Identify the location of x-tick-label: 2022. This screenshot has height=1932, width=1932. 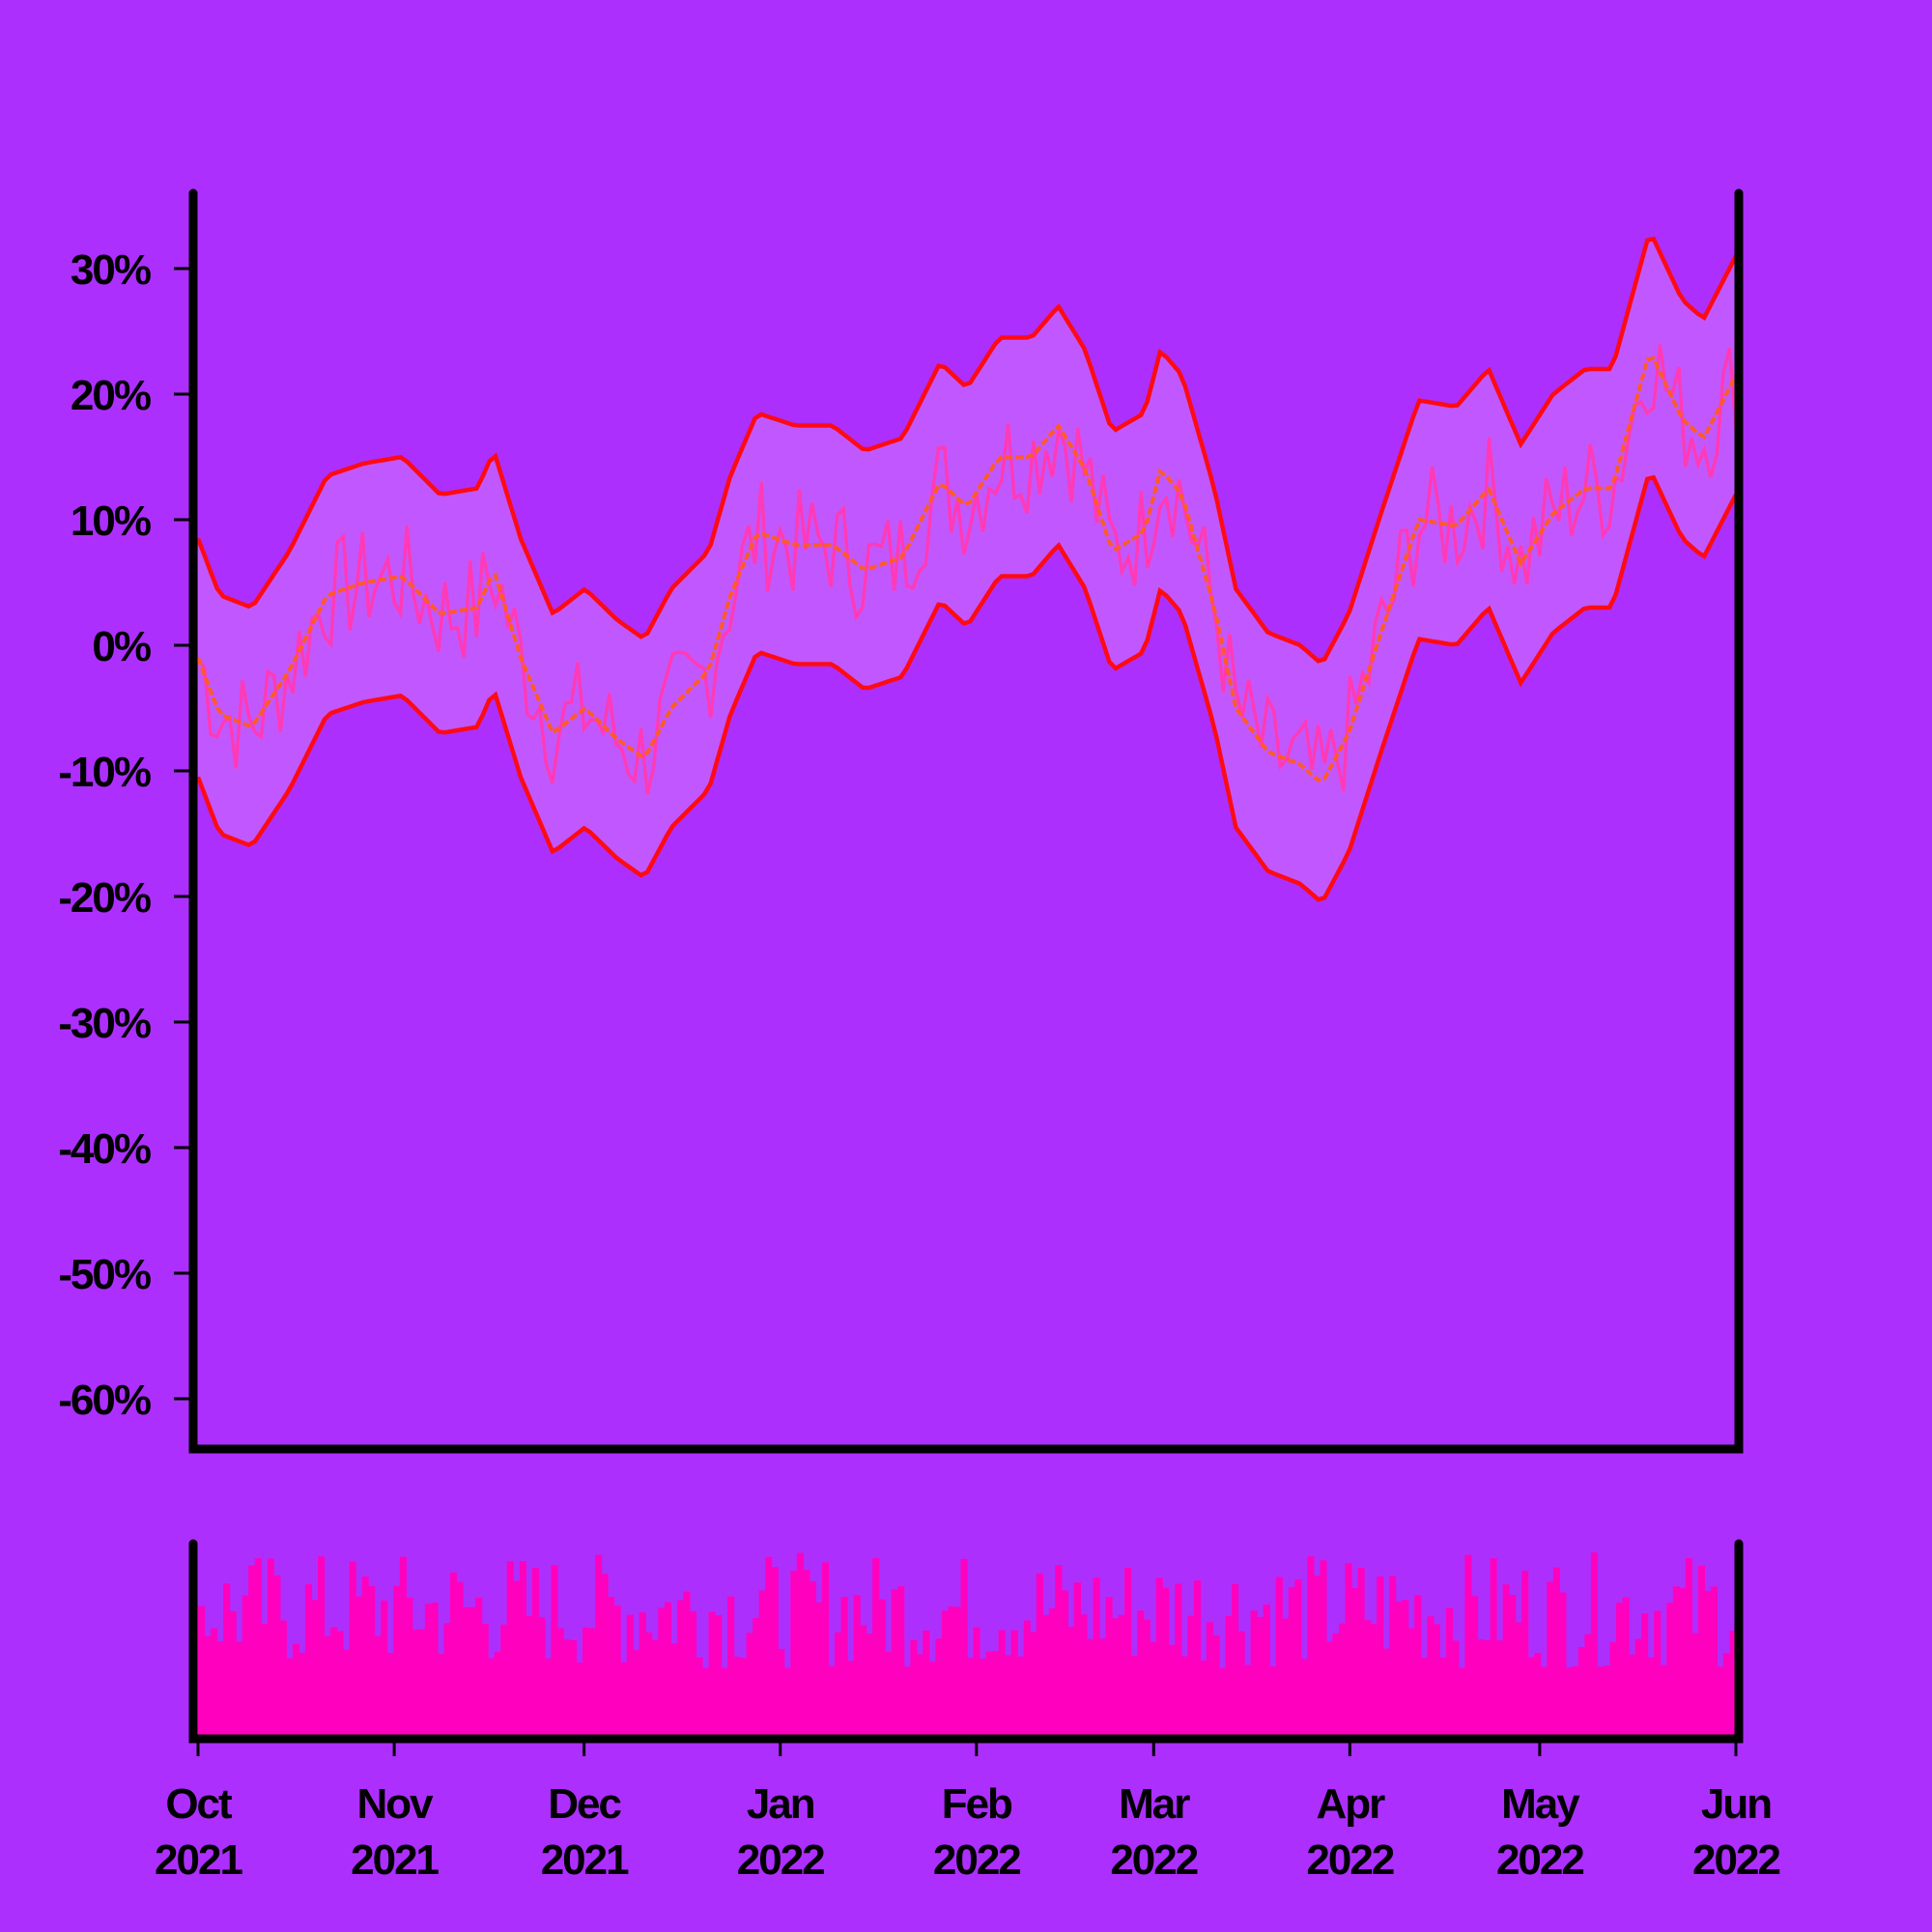
(1153, 1860).